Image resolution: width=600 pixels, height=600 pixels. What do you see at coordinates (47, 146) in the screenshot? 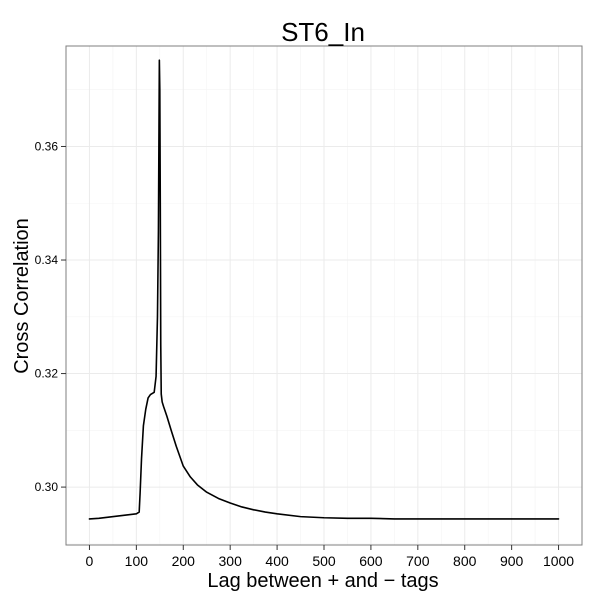
I see `y-tick-label: 0.36` at bounding box center [47, 146].